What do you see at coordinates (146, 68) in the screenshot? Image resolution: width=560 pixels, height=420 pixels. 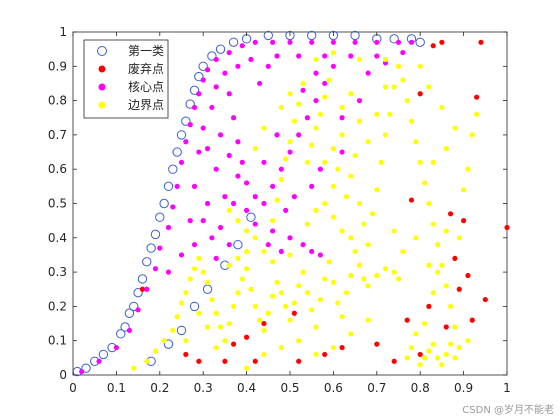 I see `legend-label: 废弃点` at bounding box center [146, 68].